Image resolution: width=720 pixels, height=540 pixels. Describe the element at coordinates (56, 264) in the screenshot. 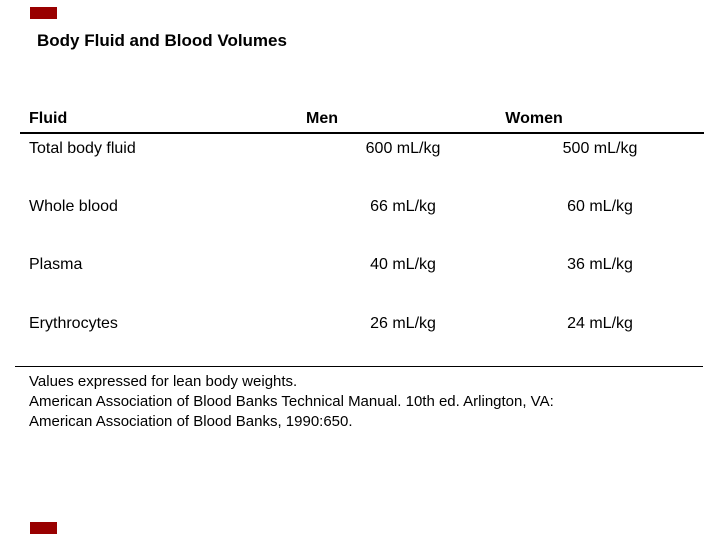

I see `cell-fluid-label: Plasma` at that location.